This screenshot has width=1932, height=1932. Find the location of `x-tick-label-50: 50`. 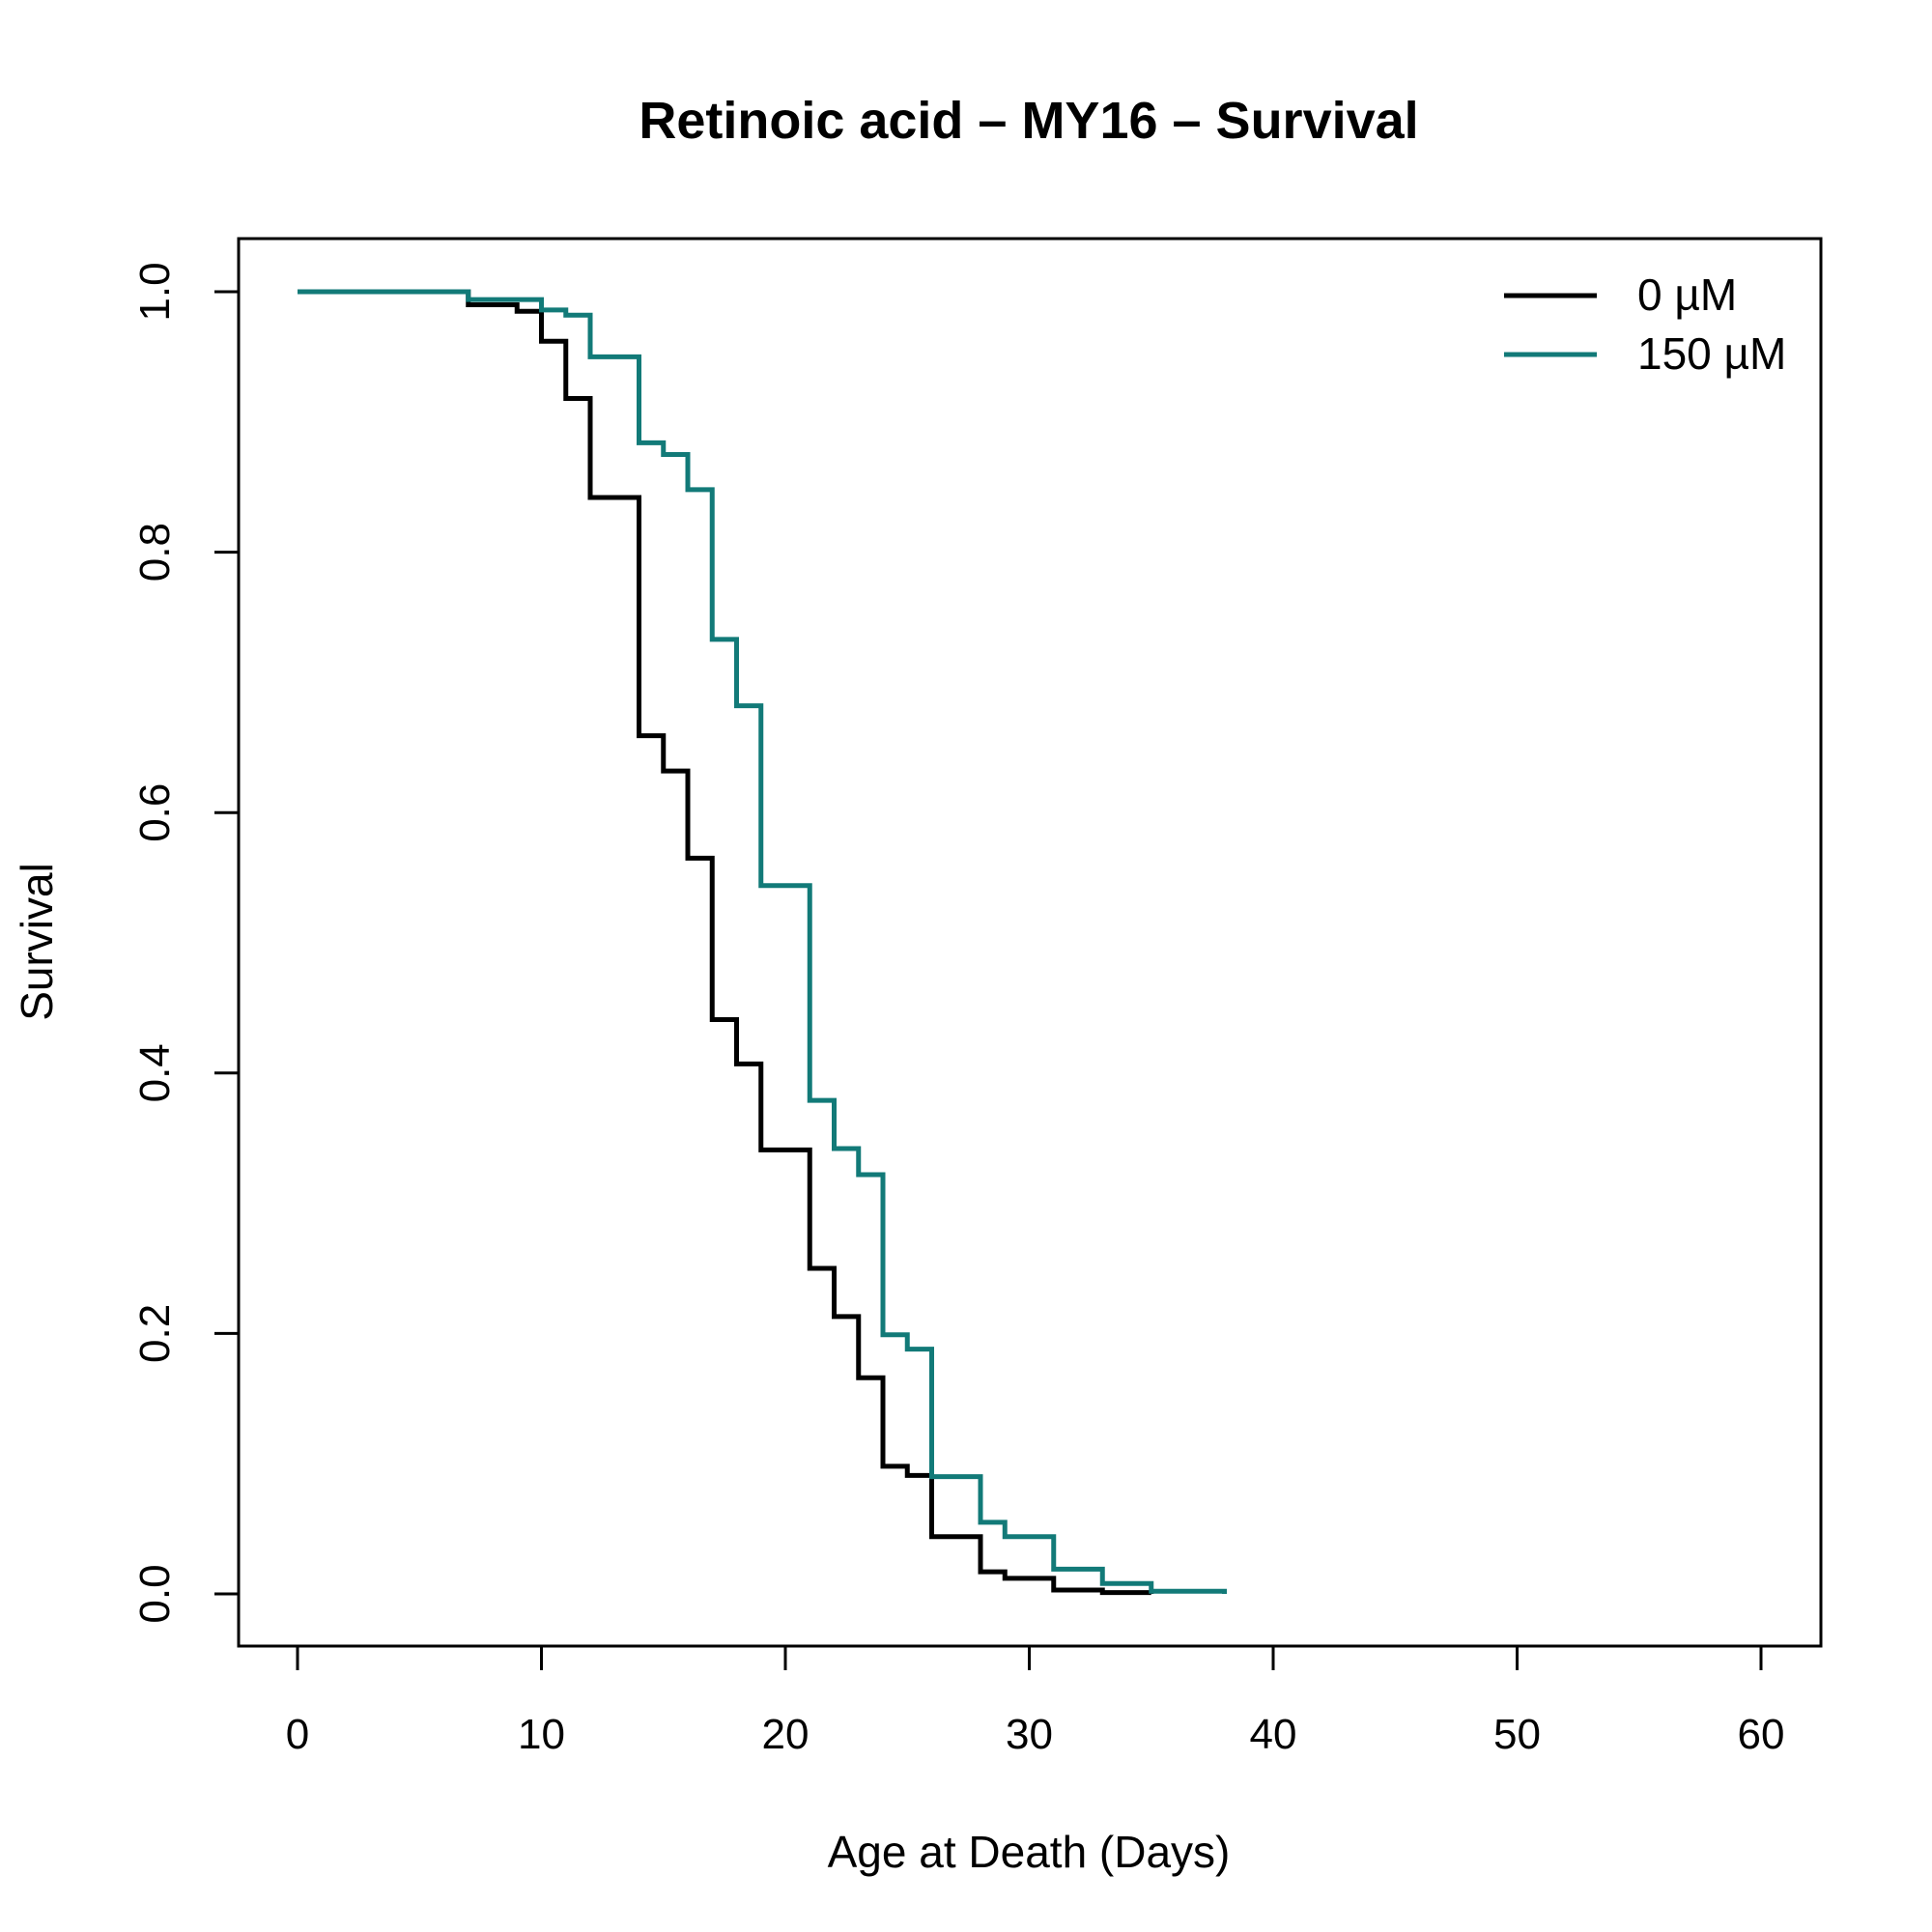

x-tick-label-50: 50 is located at coordinates (1517, 1734).